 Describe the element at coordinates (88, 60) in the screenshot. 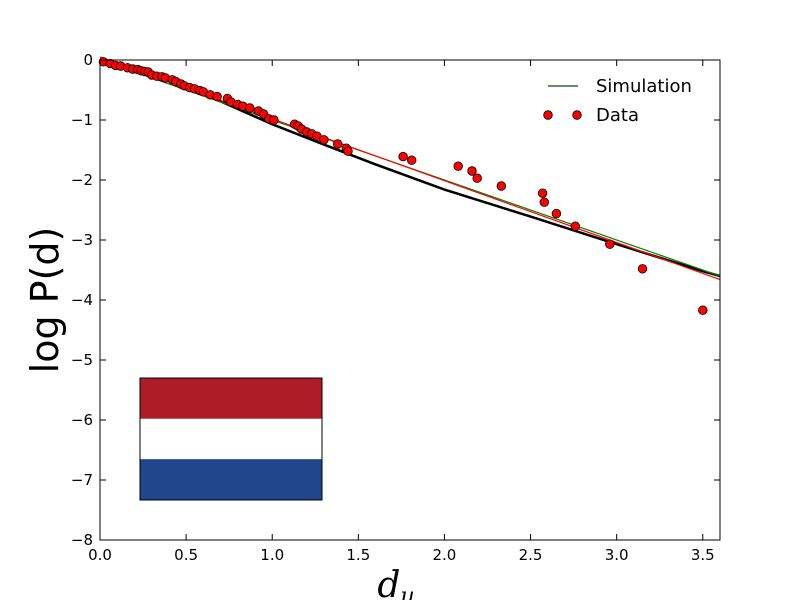

I see `y-tick-label: 0` at that location.